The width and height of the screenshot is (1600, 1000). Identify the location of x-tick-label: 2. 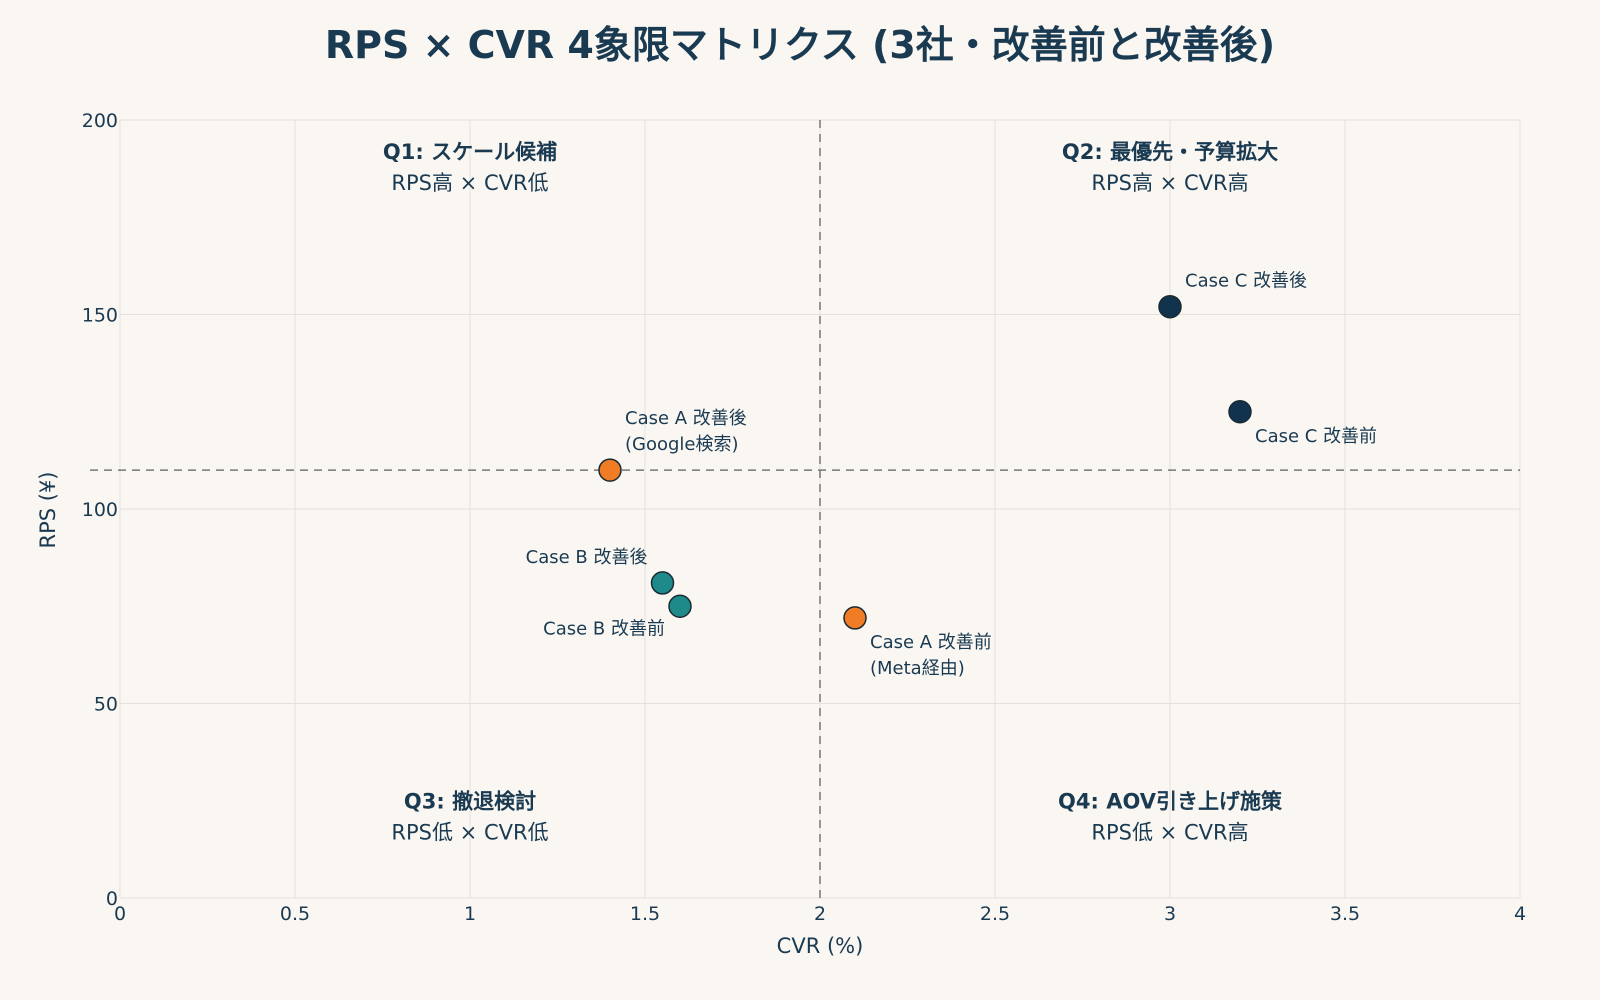
(820, 914).